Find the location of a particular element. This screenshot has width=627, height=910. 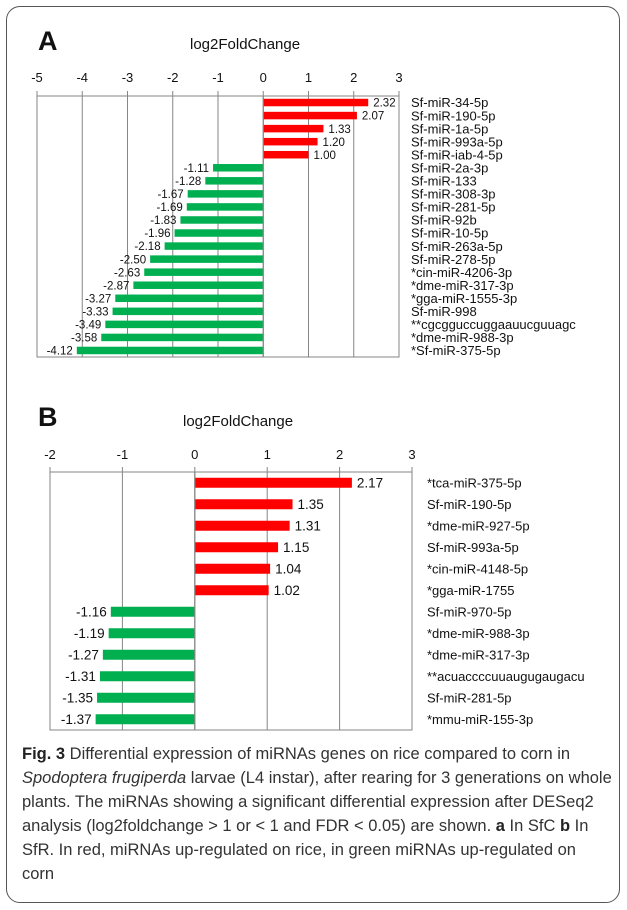

chart-b-tick-label: 1 is located at coordinates (267, 454).